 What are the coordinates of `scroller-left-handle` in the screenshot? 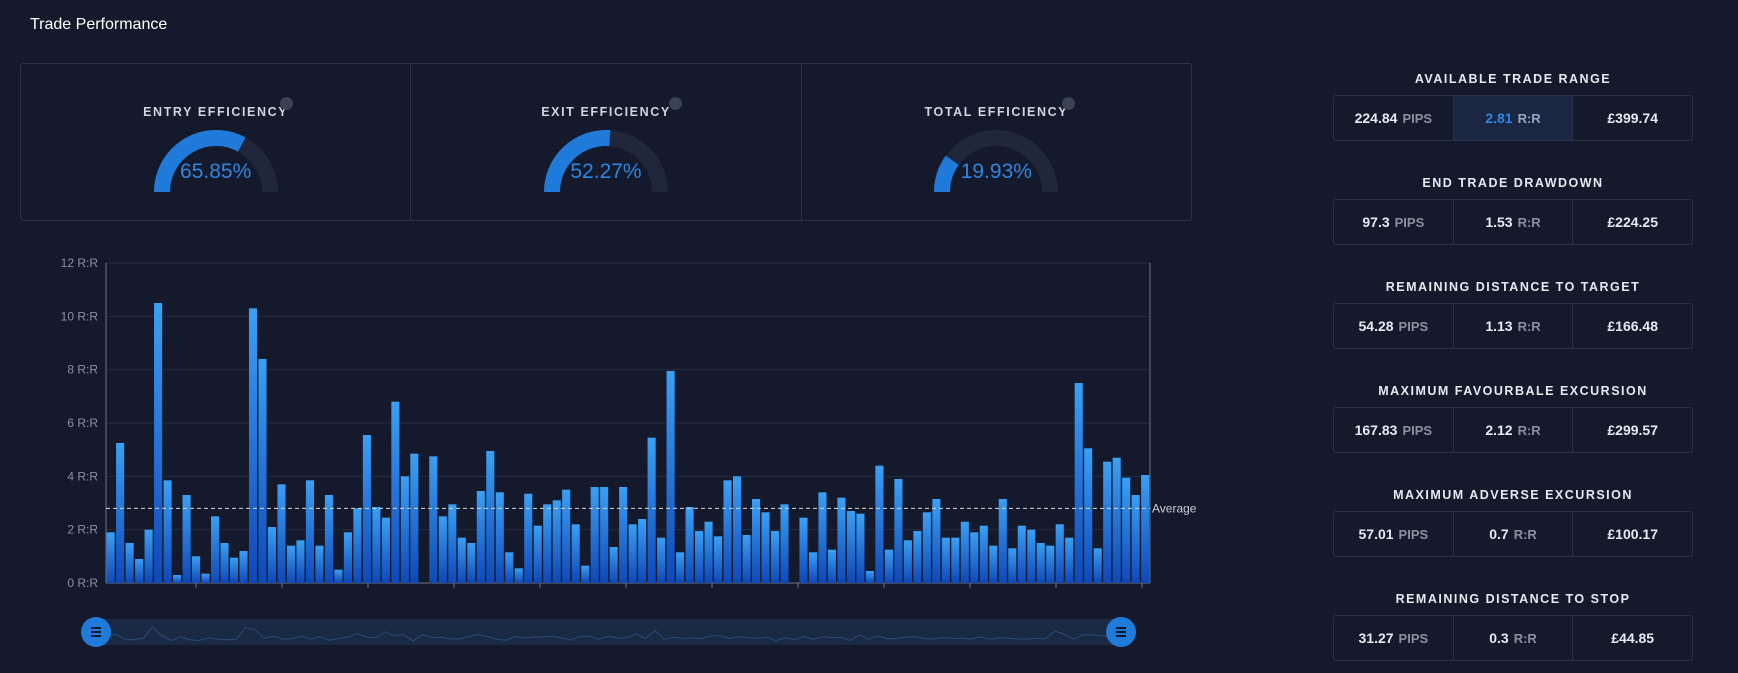 It's located at (96, 632).